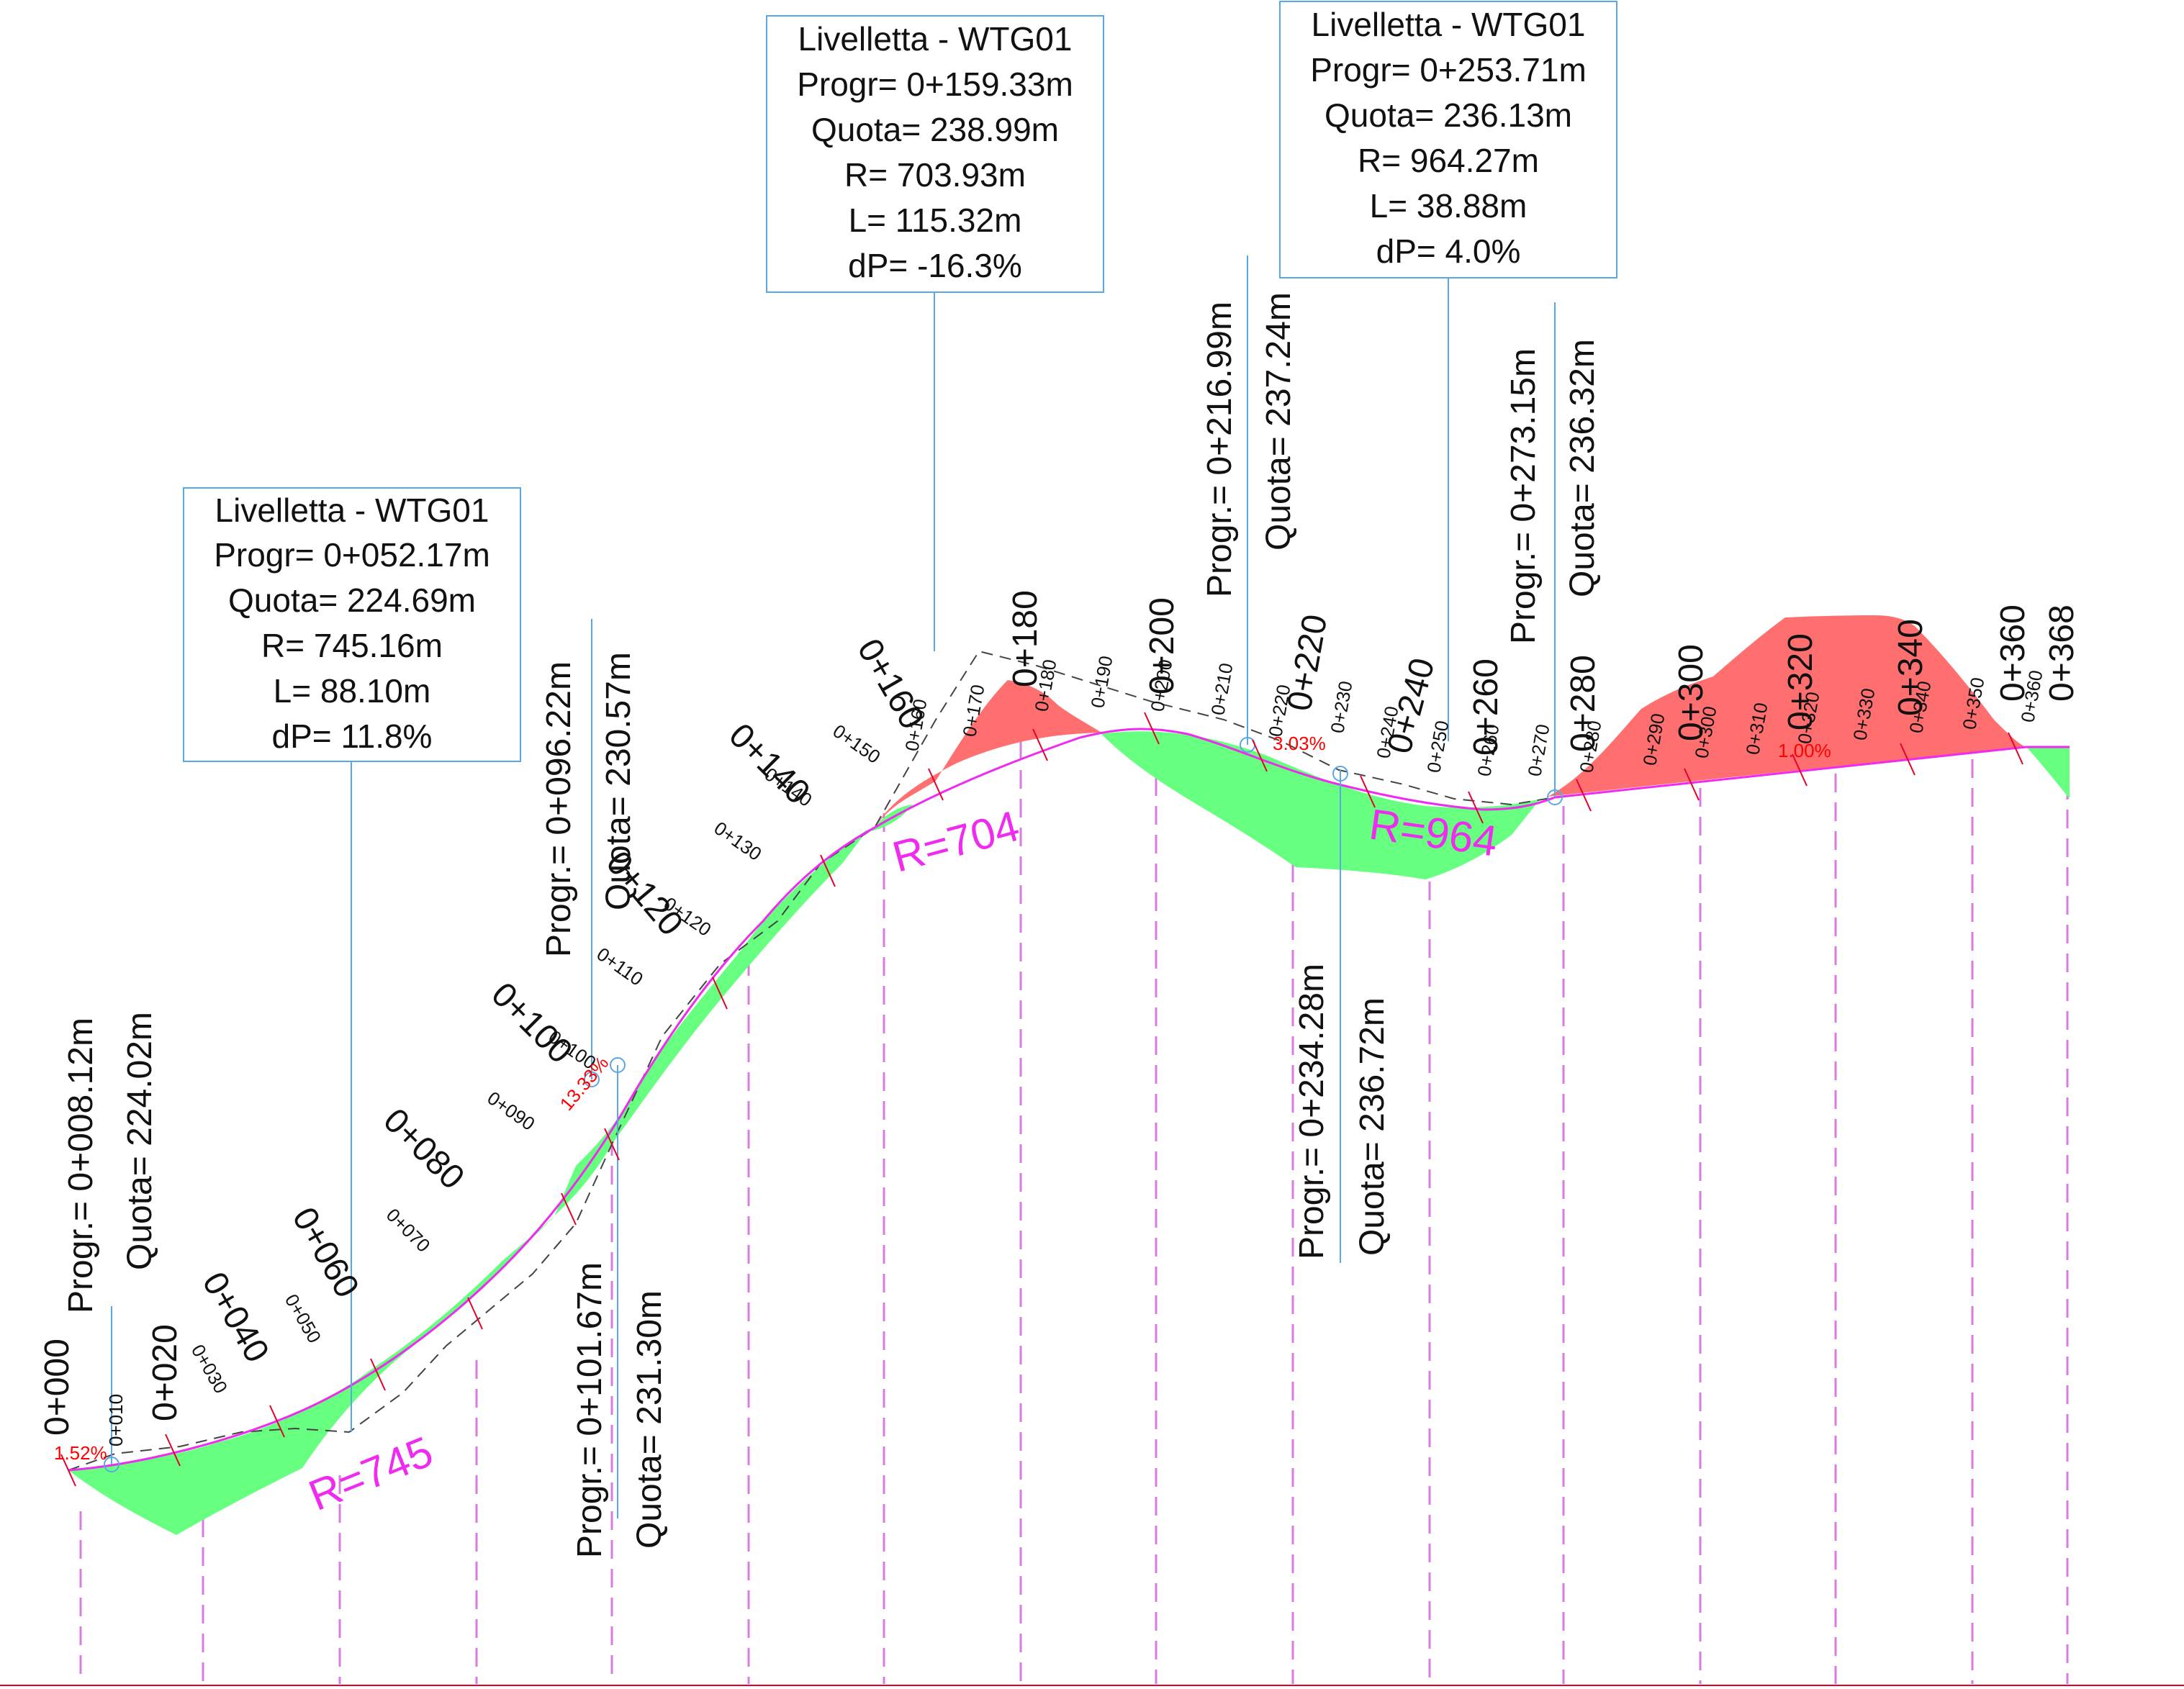 Image resolution: width=2184 pixels, height=1689 pixels. What do you see at coordinates (408, 1230) in the screenshot?
I see `minor-station-label: 0+070` at bounding box center [408, 1230].